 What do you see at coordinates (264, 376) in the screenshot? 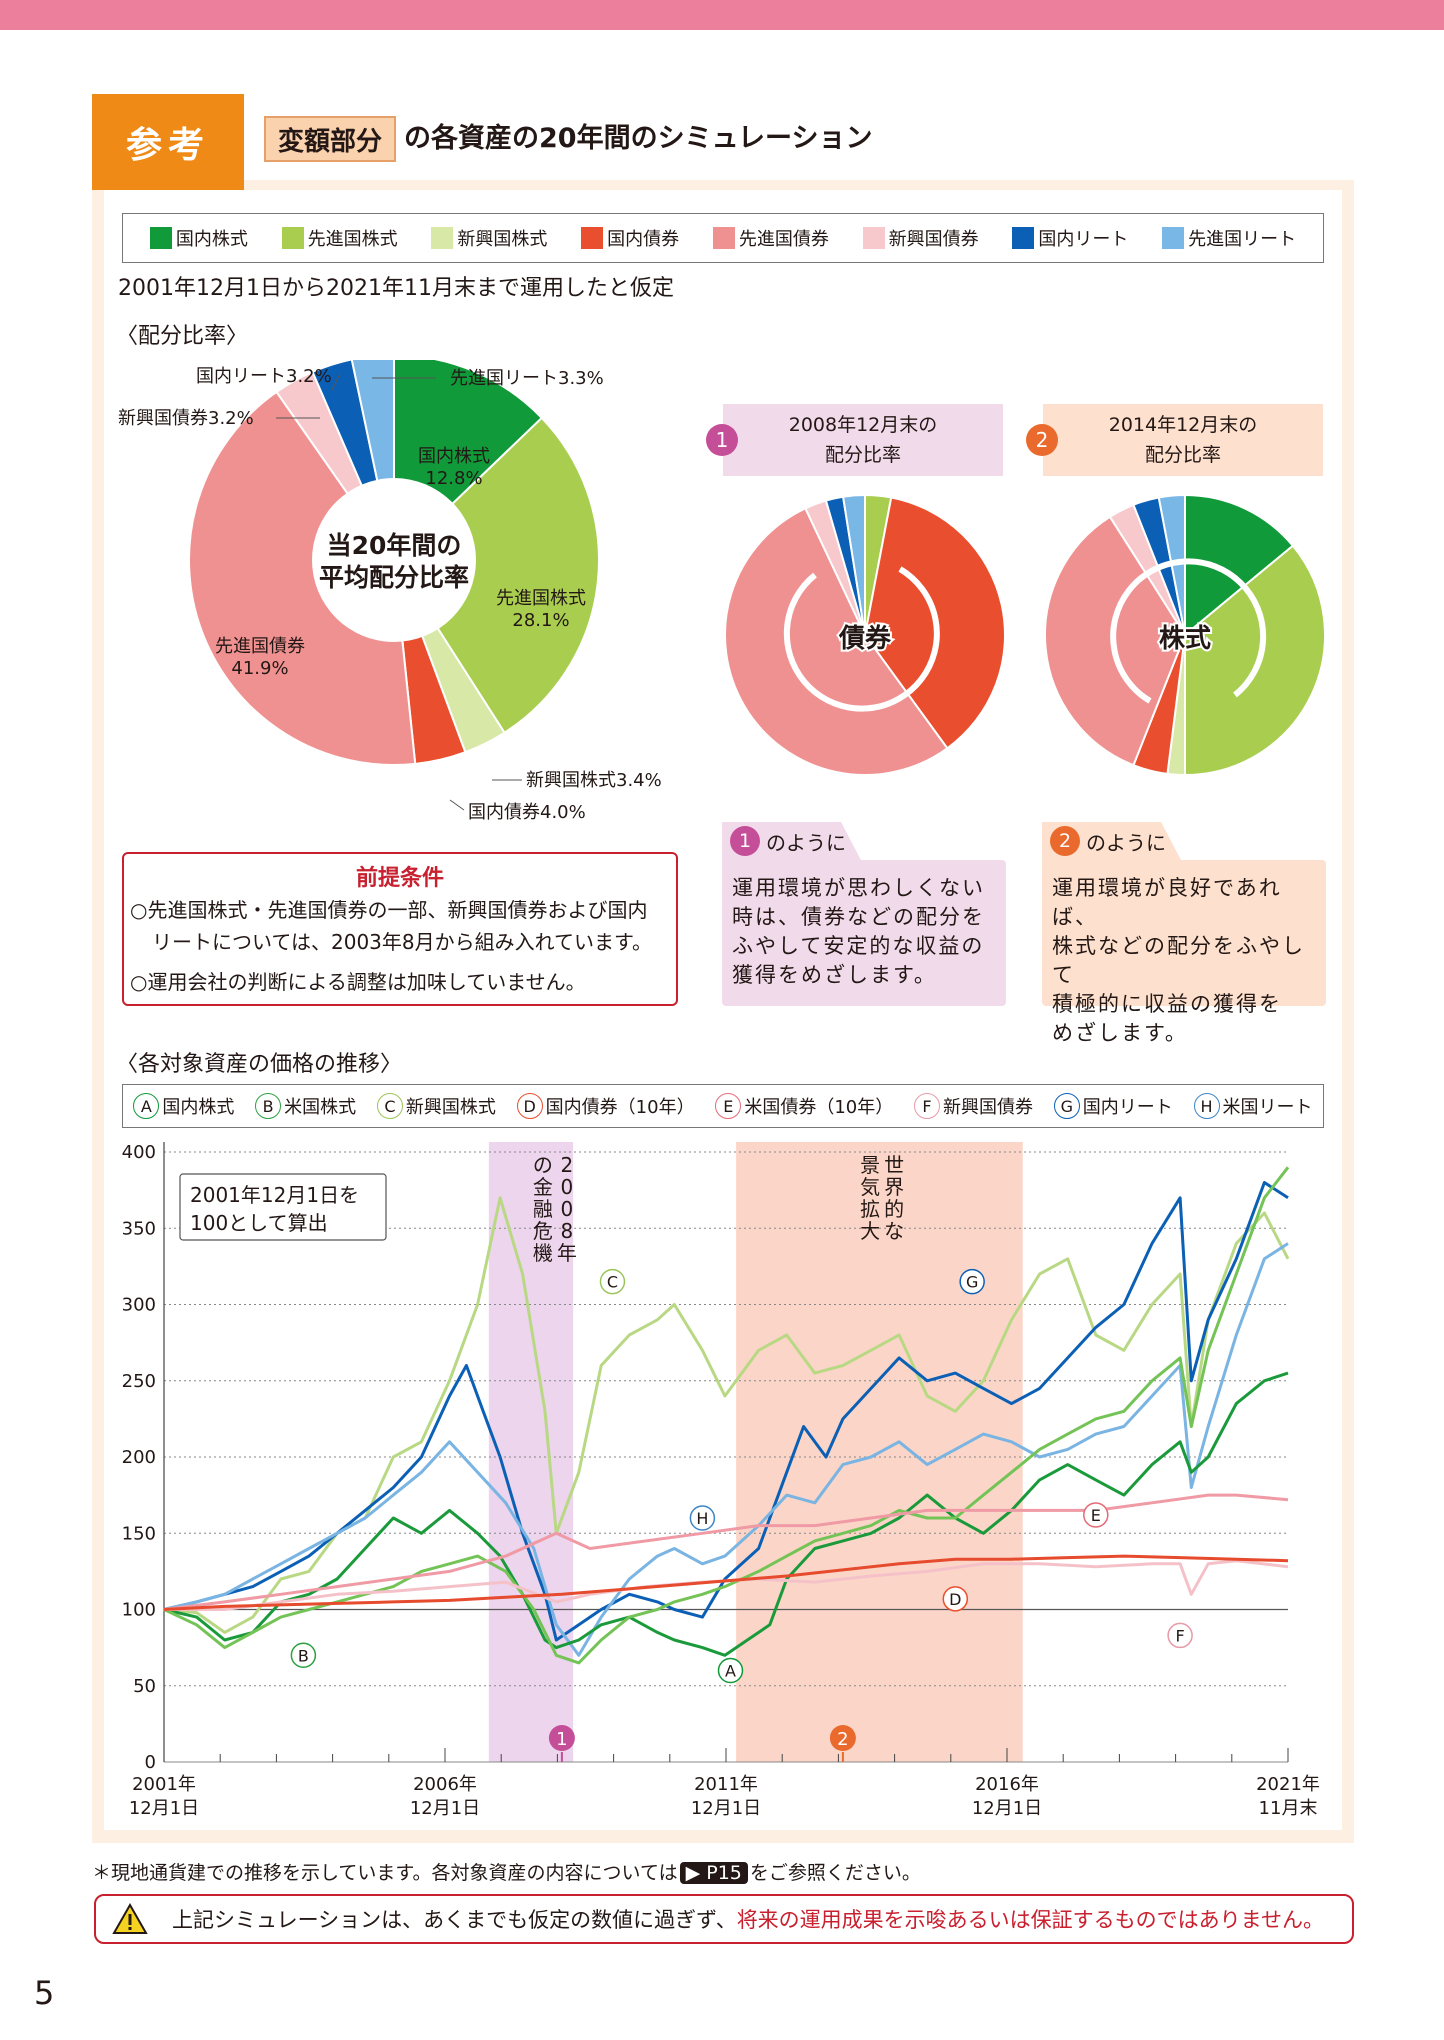
I see `pie-label-jp-reit: 国内リート3.2%` at bounding box center [264, 376].